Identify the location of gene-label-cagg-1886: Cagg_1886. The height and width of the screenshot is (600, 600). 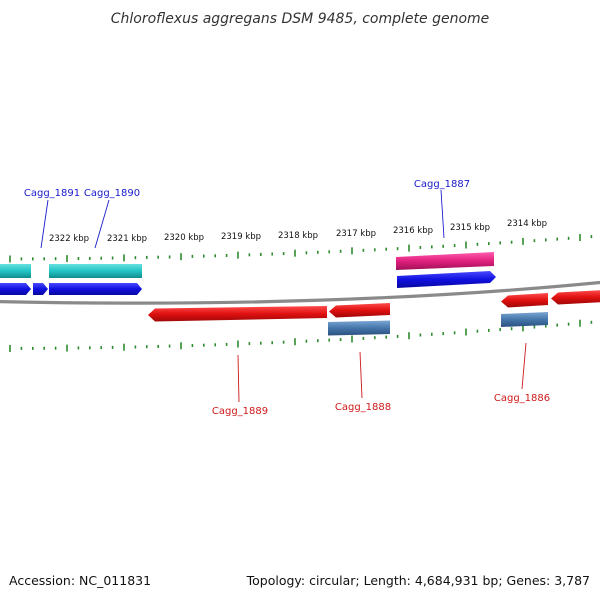
(522, 398).